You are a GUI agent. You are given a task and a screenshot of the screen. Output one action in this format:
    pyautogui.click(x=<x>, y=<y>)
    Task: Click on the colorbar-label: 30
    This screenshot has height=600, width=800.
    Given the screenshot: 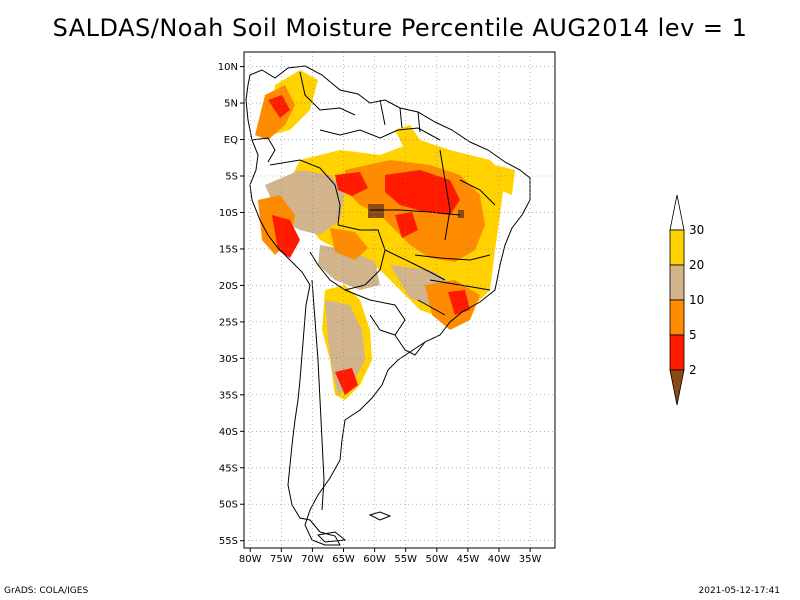 What is the action you would take?
    pyautogui.click(x=696, y=230)
    